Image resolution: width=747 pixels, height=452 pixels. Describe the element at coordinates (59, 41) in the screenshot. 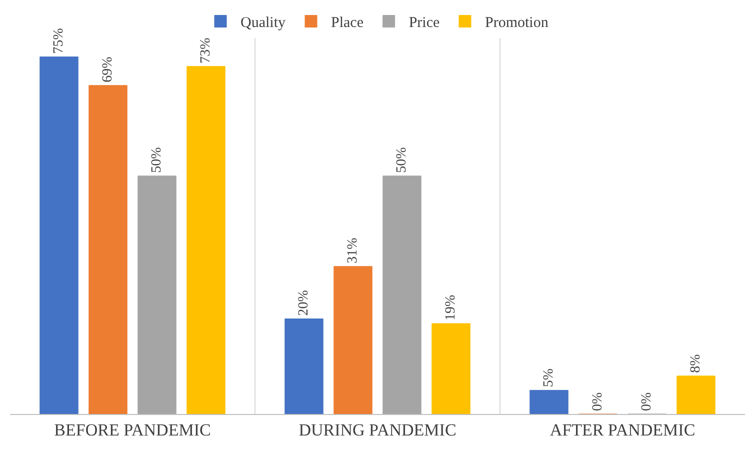

I see `data-label: 75%` at that location.